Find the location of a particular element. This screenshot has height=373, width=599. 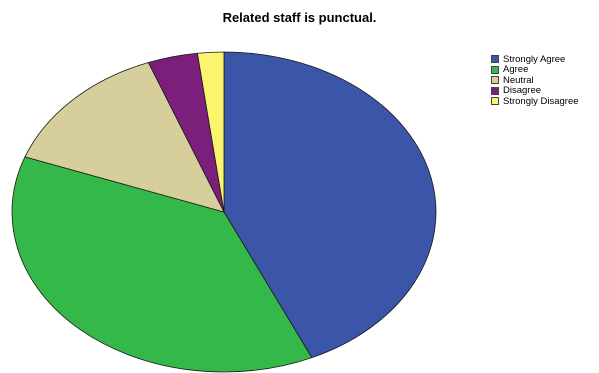

legend-label-disagree: Disagree is located at coordinates (522, 91).